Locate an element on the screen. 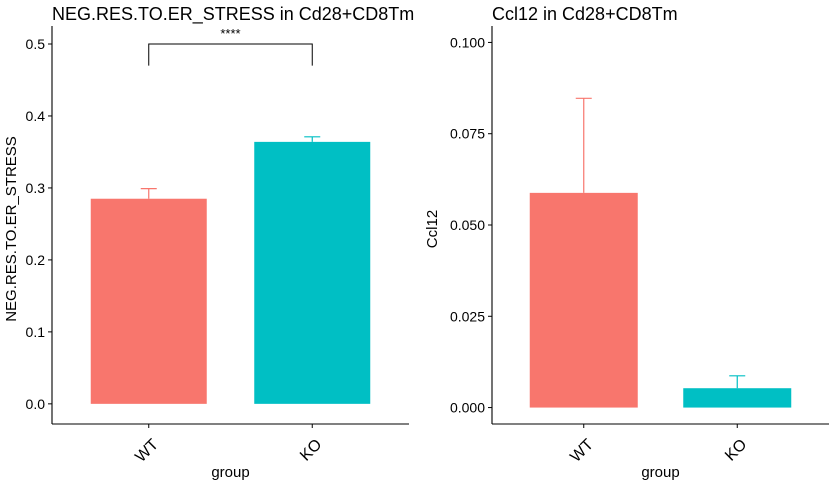  chart-title: Ccl12 in Cd28+CD8Tm is located at coordinates (585, 14).